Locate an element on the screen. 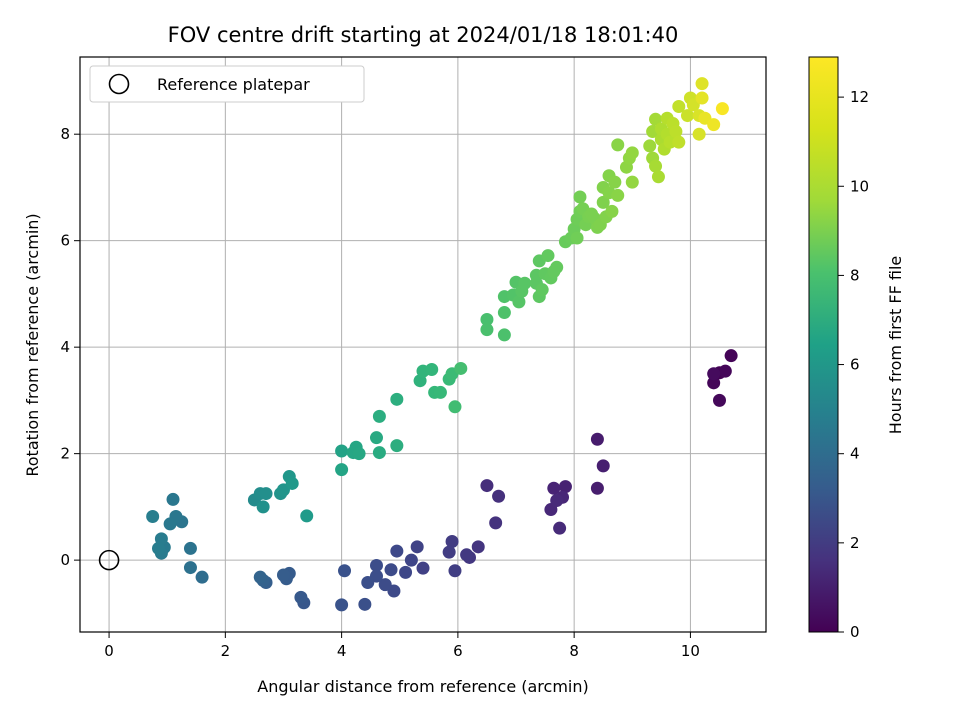  legend-box is located at coordinates (227, 84).